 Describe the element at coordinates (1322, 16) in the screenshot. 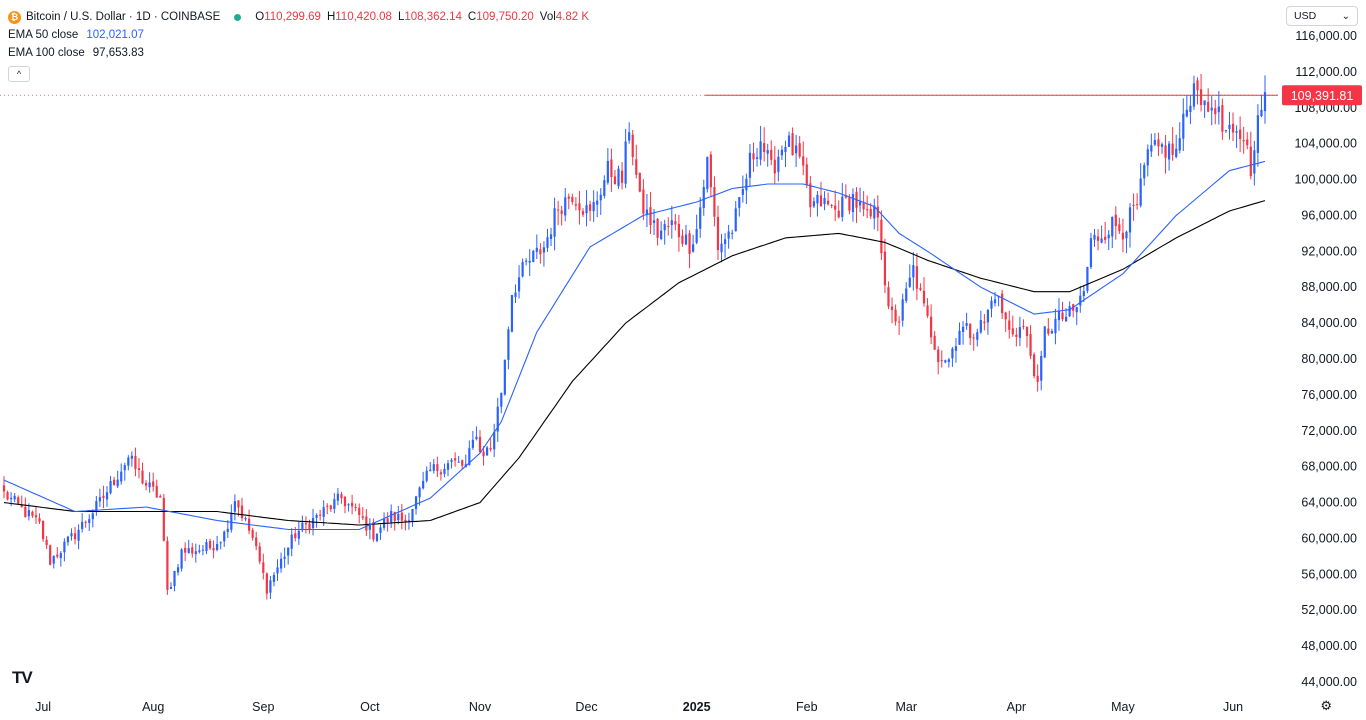

I see `currency-select: USD ⌄` at that location.